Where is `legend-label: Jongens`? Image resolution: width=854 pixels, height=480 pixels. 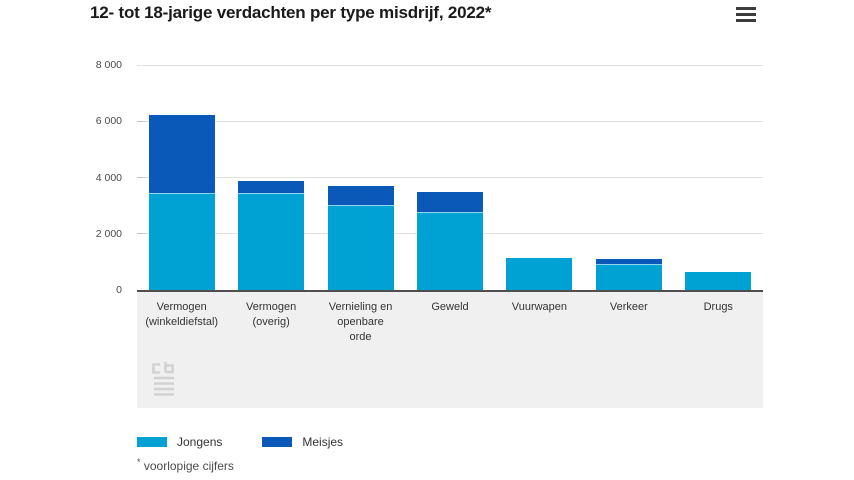
legend-label: Jongens is located at coordinates (200, 442).